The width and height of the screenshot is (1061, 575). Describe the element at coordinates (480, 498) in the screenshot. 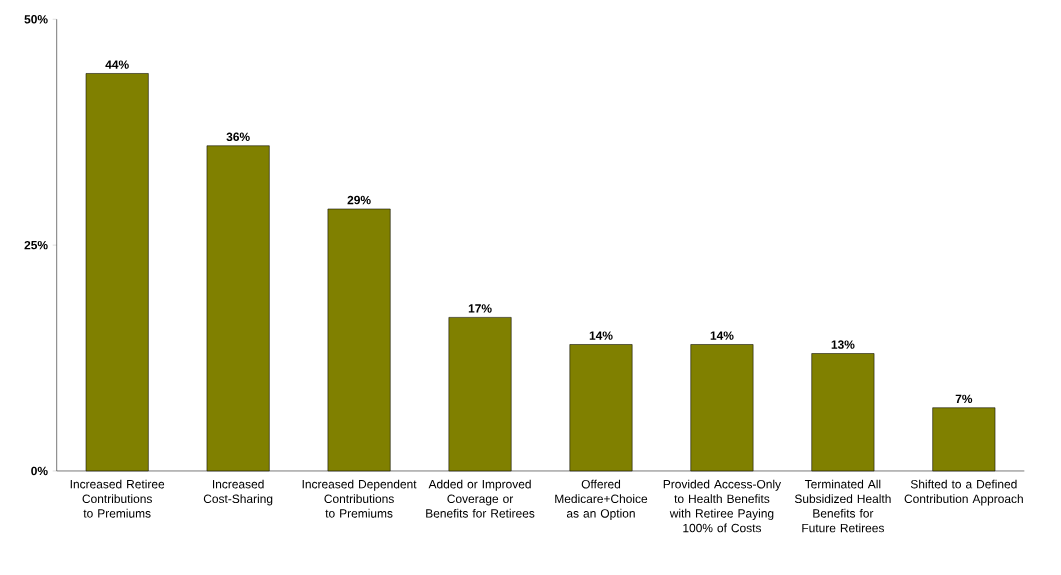

I see `x-tick-label: Added or Improved Coverage or Benefits for Retirees` at that location.